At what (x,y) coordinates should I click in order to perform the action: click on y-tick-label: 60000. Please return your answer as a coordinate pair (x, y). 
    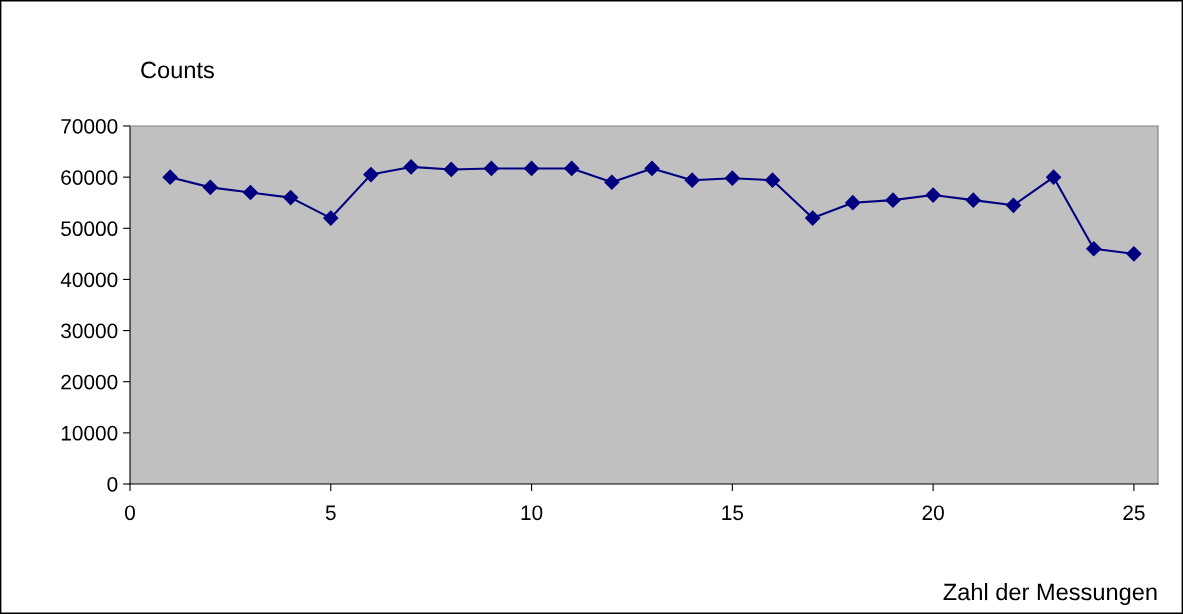
    Looking at the image, I should click on (89, 177).